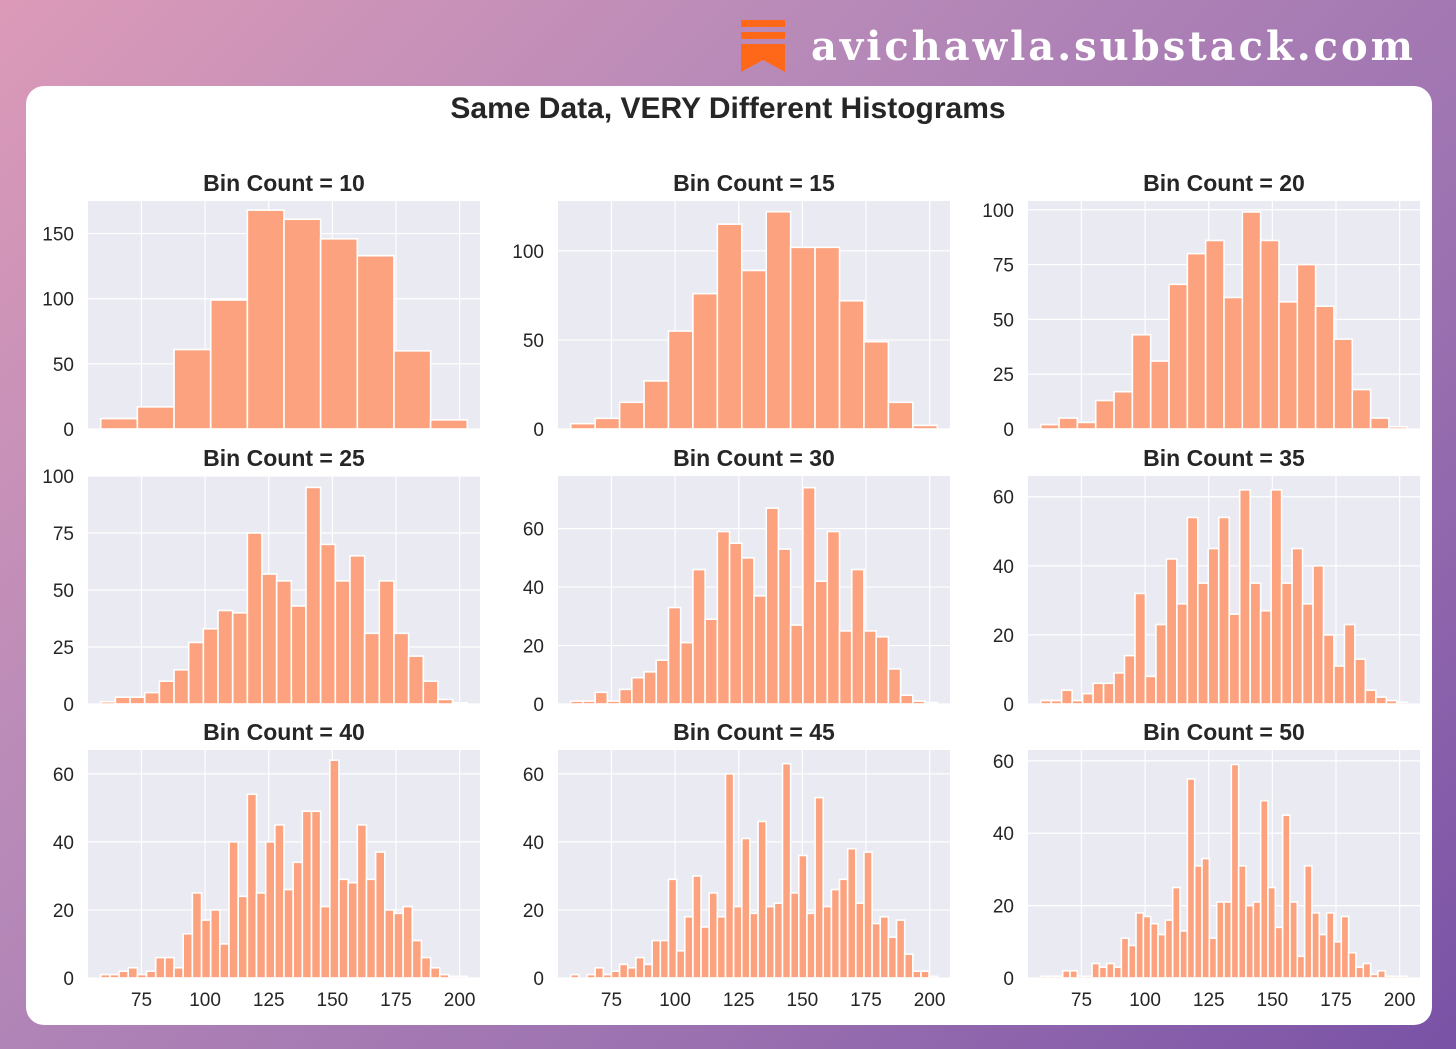 Image resolution: width=1456 pixels, height=1049 pixels. Describe the element at coordinates (63, 648) in the screenshot. I see `y-tick-label: 25` at that location.